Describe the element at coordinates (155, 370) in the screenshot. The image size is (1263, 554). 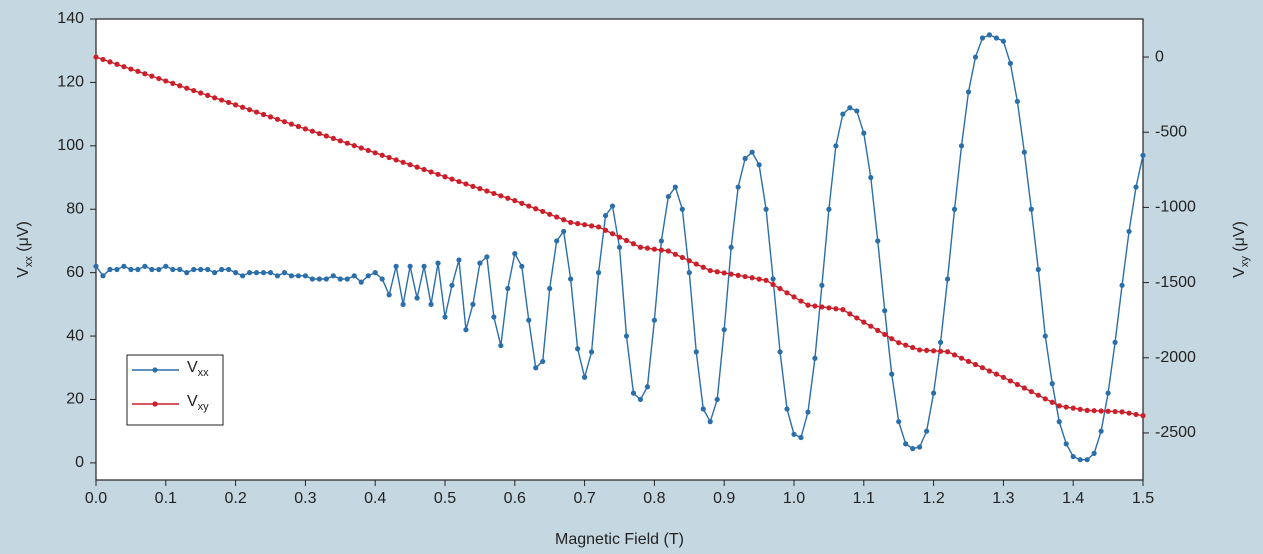
I see `legend-marker` at that location.